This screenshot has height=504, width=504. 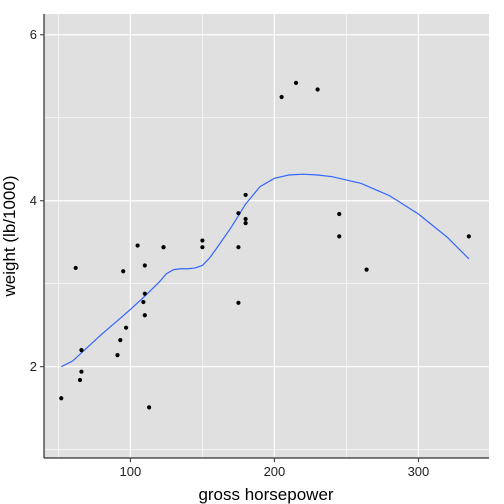 I want to click on y-axis-title: weight (lb/1000), so click(x=9, y=237).